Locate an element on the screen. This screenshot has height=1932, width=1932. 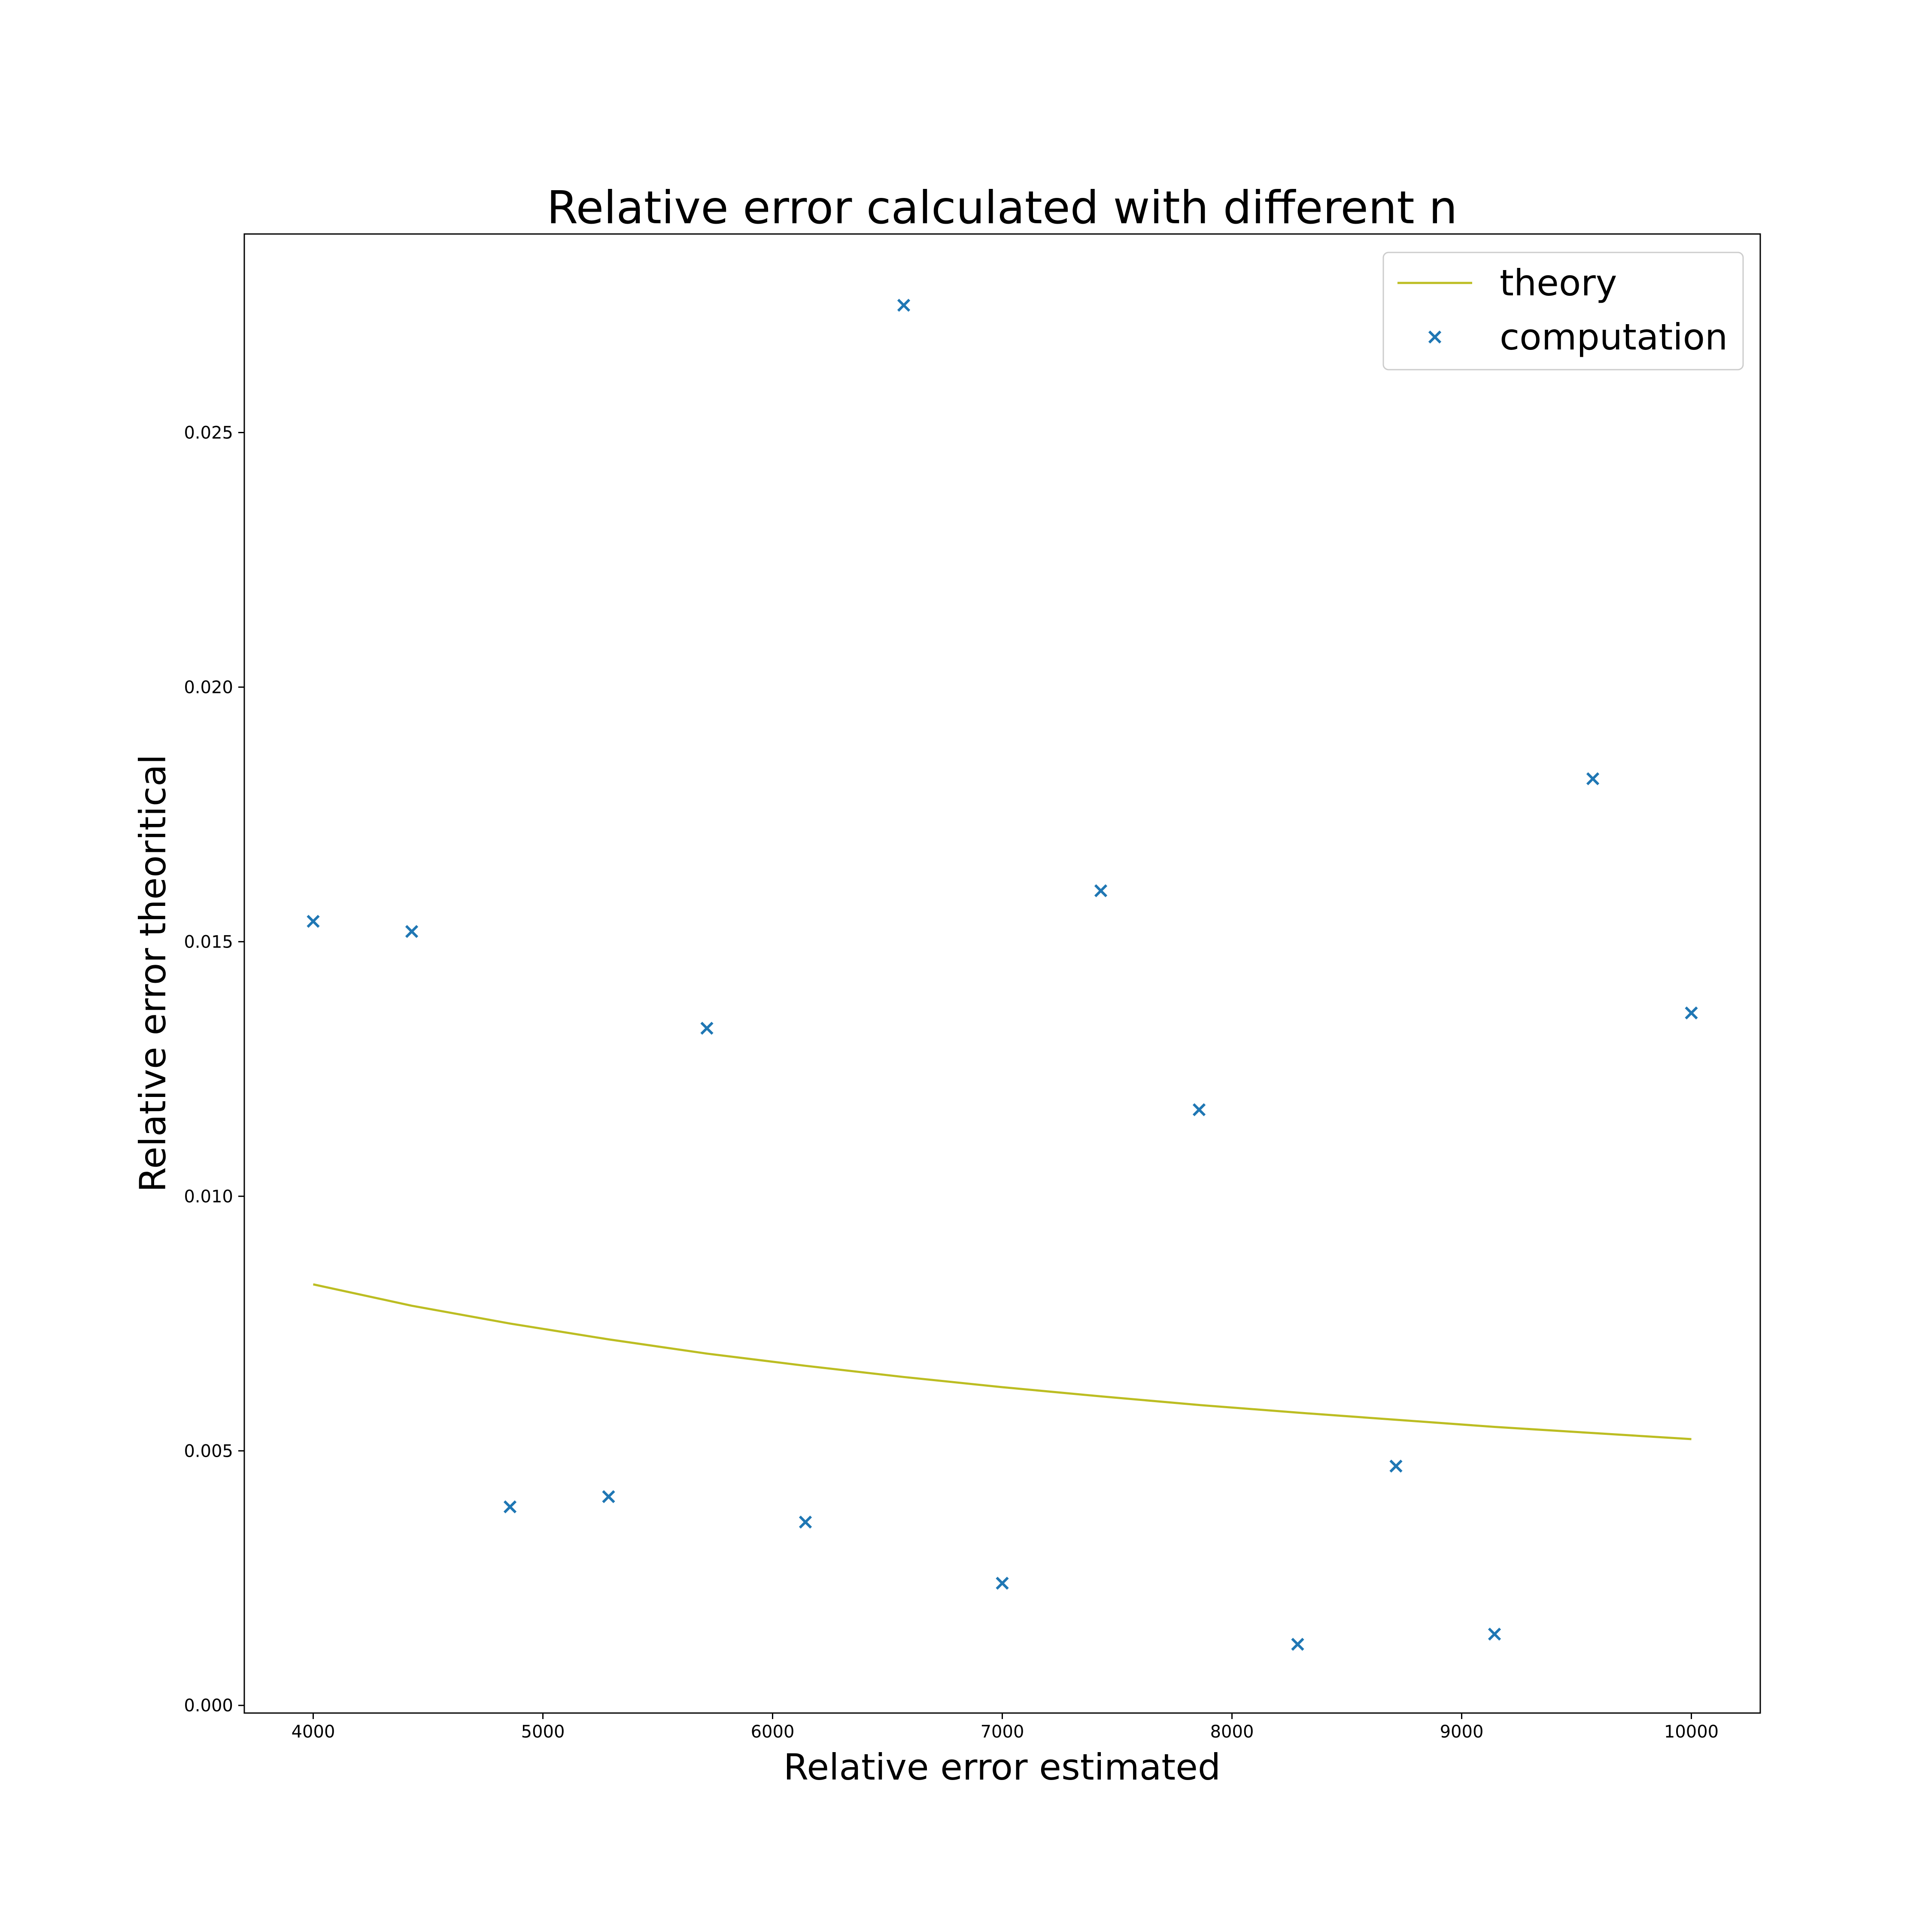
x-tick-label: 4000 is located at coordinates (313, 1732).